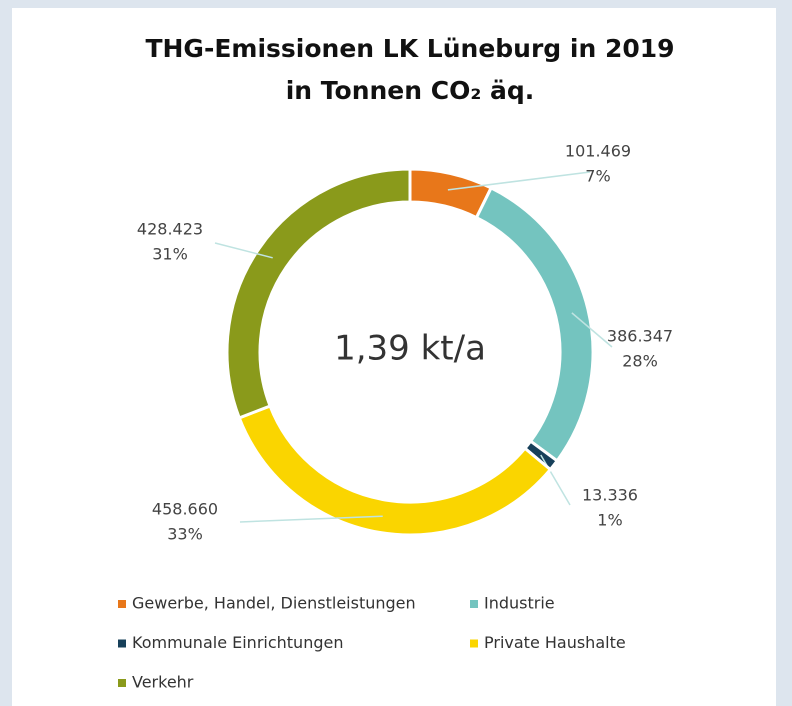 Image resolution: width=792 pixels, height=706 pixels. What do you see at coordinates (410, 349) in the screenshot?
I see `center-label: 1,39 kt/a` at bounding box center [410, 349].